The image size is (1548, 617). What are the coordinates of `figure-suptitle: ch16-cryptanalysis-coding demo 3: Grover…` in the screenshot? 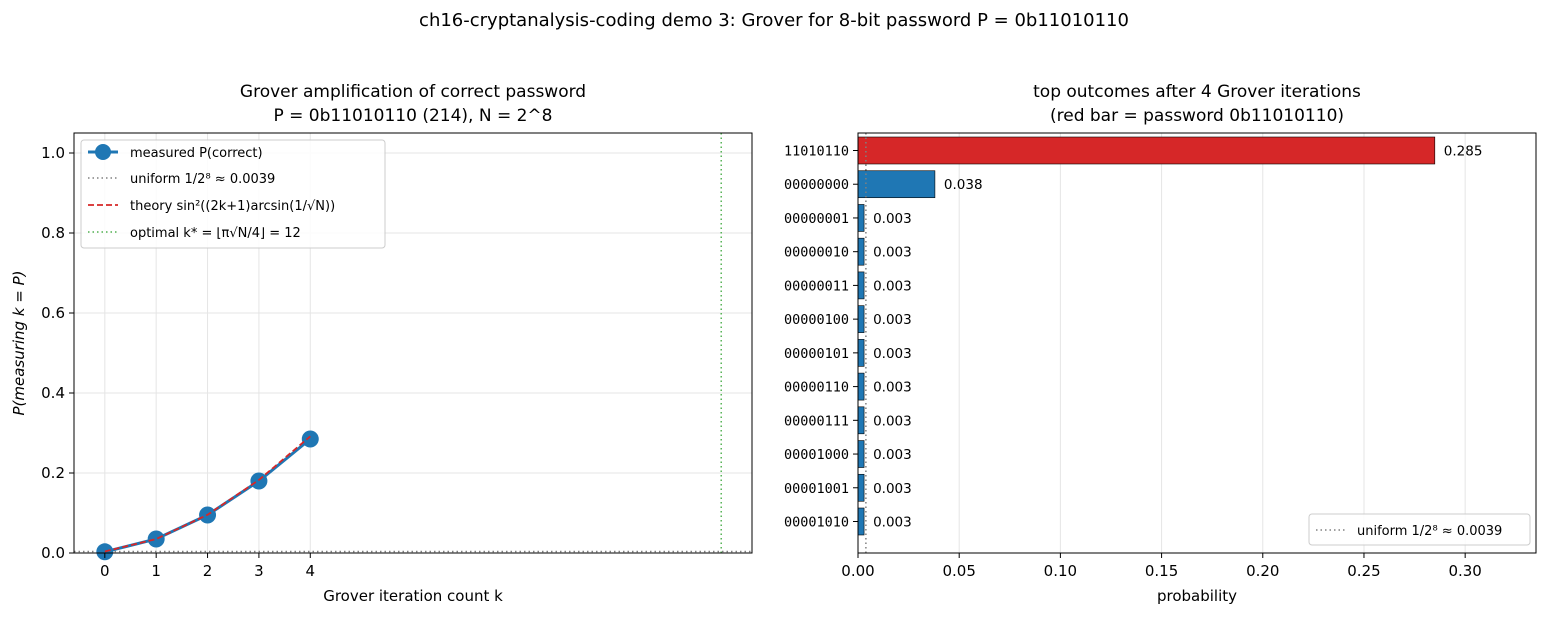 It's located at (774, 20).